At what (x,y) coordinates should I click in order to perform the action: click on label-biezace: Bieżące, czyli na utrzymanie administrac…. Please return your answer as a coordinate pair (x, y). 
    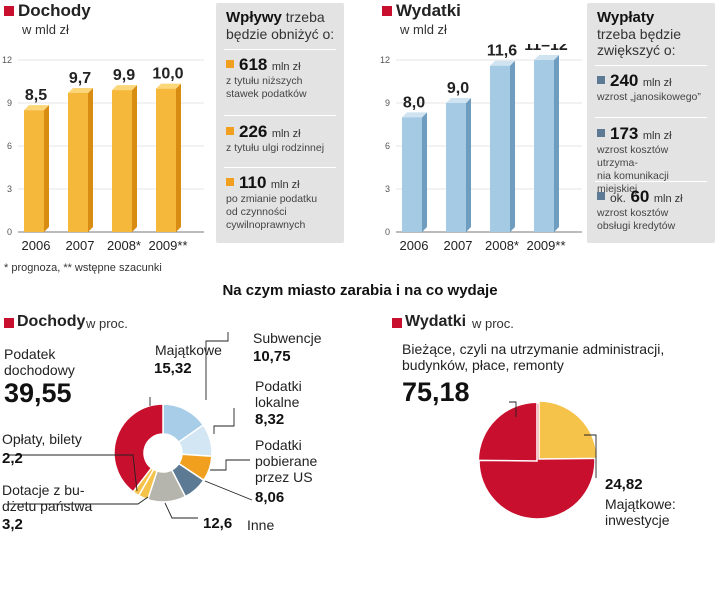
    Looking at the image, I should click on (533, 357).